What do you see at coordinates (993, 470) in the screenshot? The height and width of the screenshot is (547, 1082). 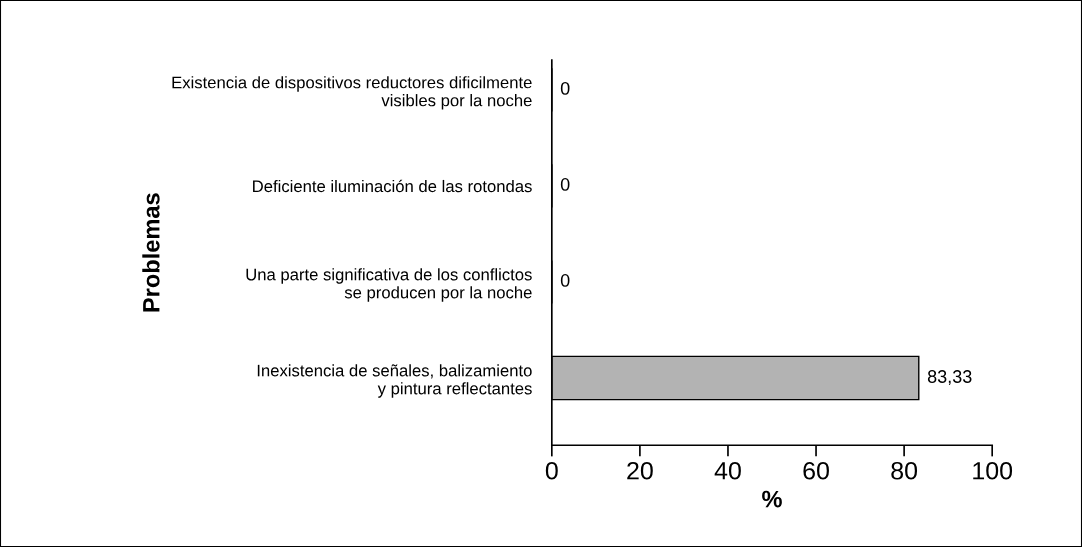 I see `x-tick-label: 100` at bounding box center [993, 470].